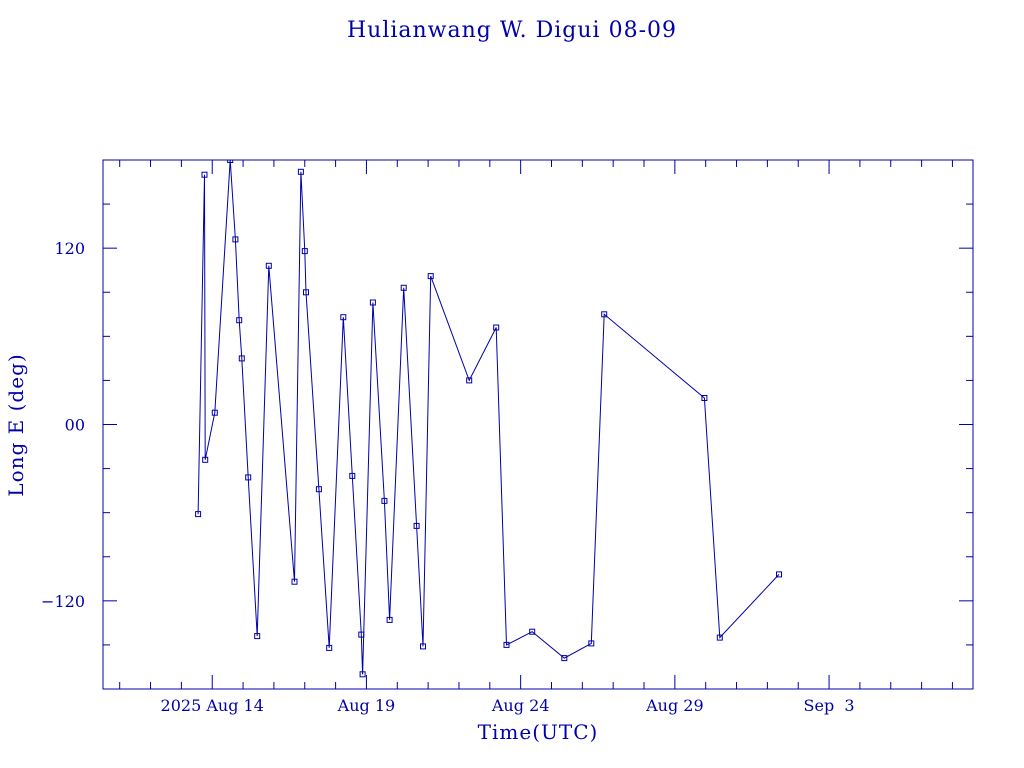 The image size is (1024, 768). What do you see at coordinates (212, 705) in the screenshot?
I see `x-tick-label: 2025 Aug 14` at bounding box center [212, 705].